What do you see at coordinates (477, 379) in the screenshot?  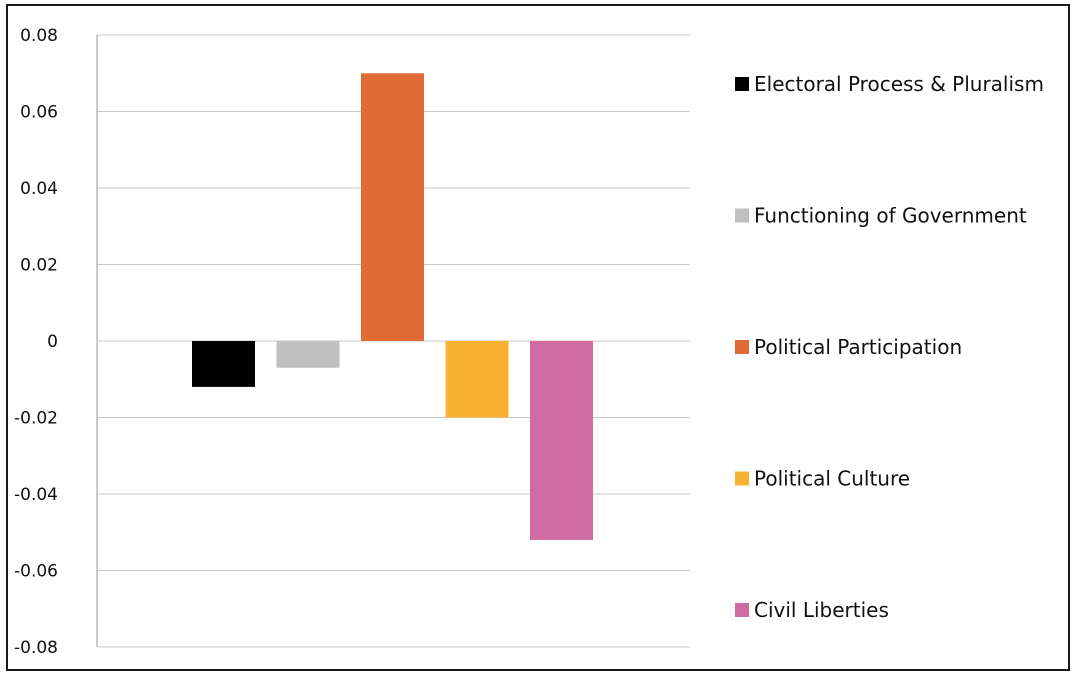 I see `bar-political-culture` at bounding box center [477, 379].